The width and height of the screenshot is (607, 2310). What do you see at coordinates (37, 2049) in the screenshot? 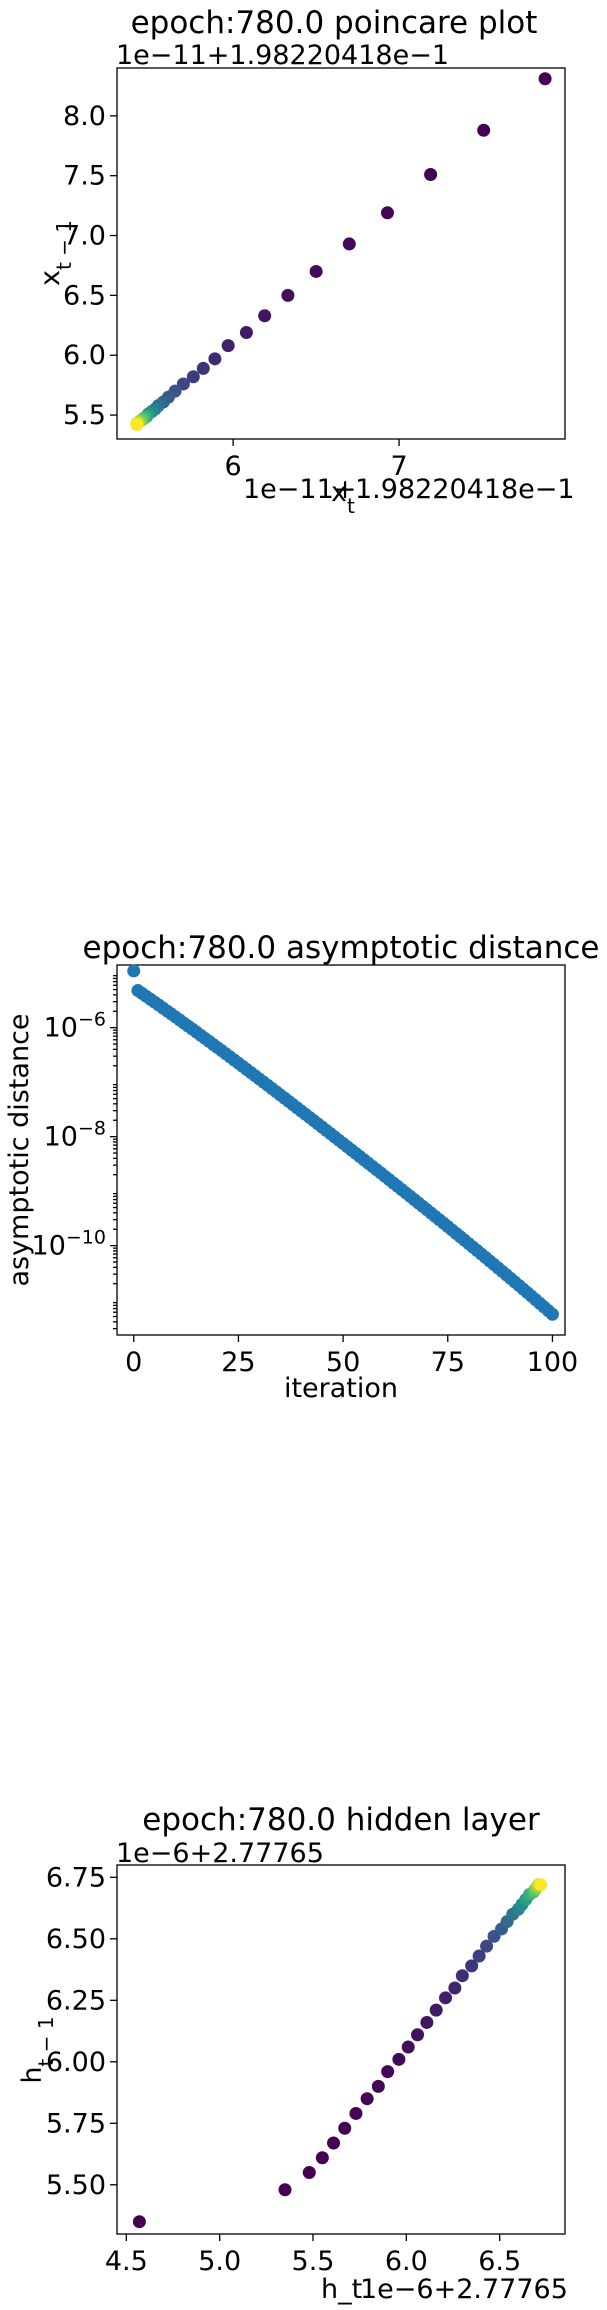
I see `hidden-layer-y-axis-label: ht − 1` at bounding box center [37, 2049].